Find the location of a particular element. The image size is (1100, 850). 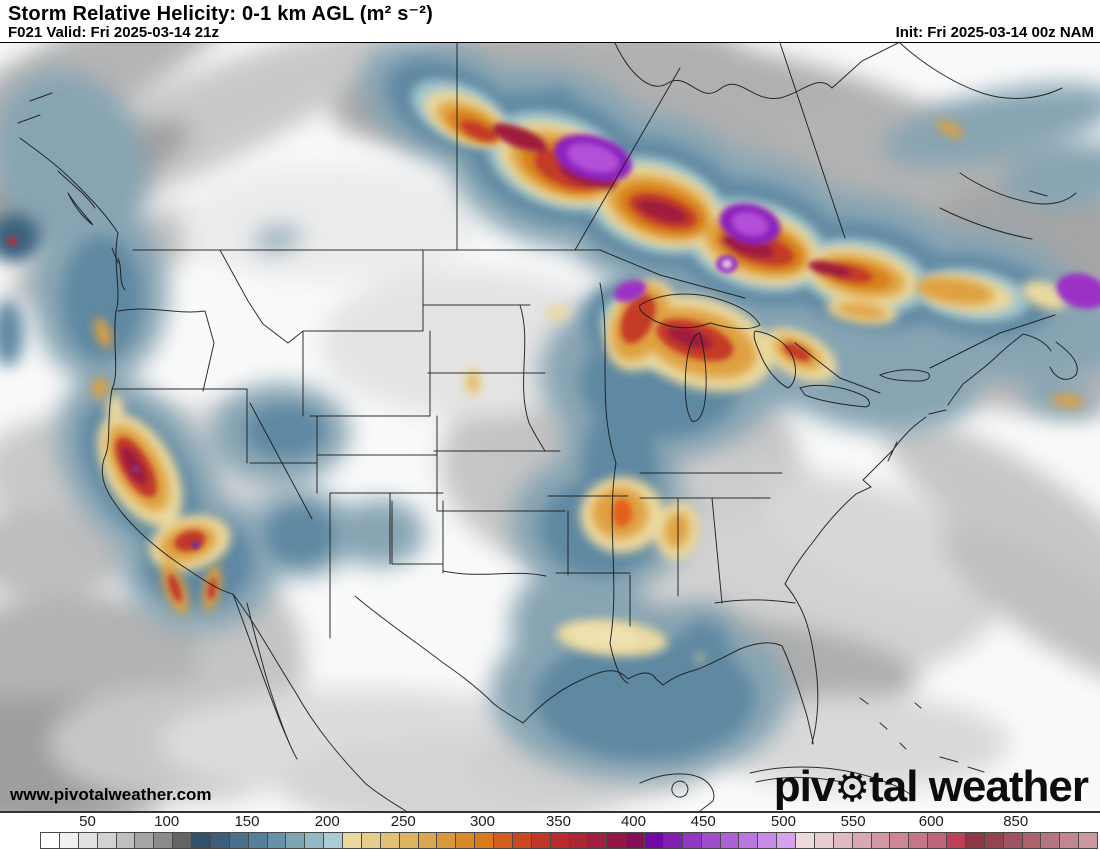

watermark-url: www.pivotalweather.com is located at coordinates (111, 794).